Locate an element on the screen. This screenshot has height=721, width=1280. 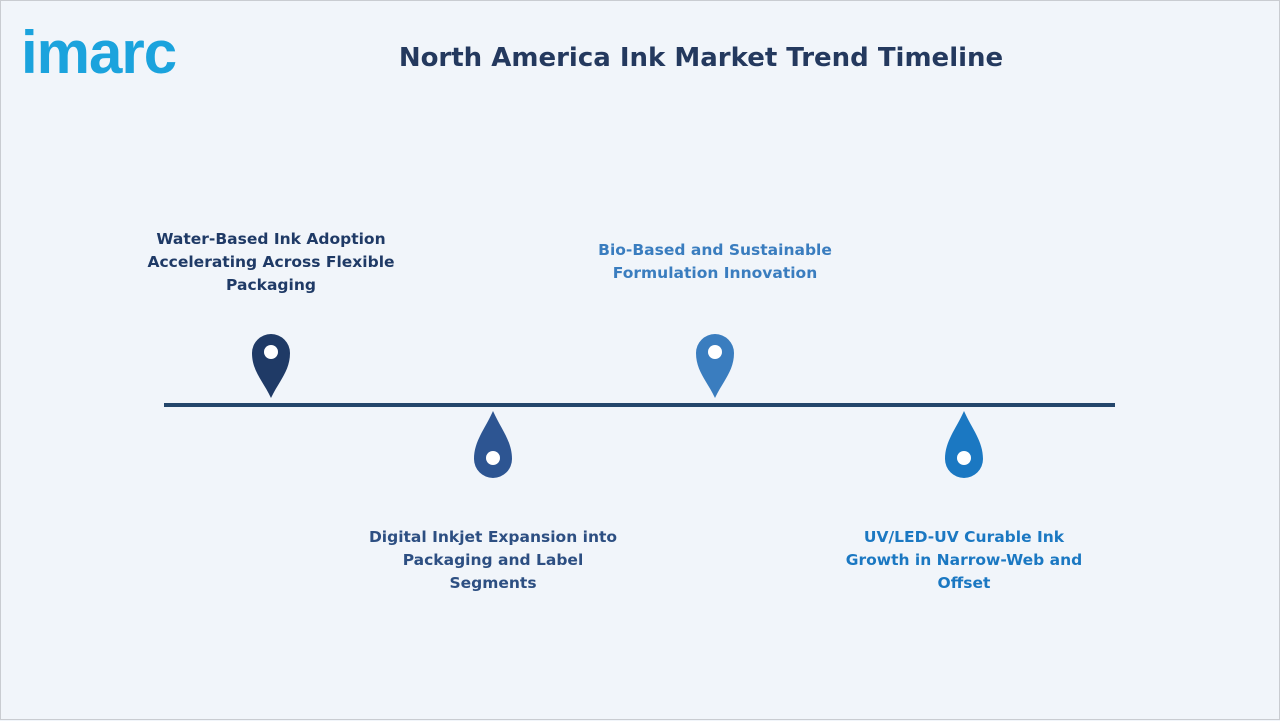
logo: imarc is located at coordinates (99, 52).